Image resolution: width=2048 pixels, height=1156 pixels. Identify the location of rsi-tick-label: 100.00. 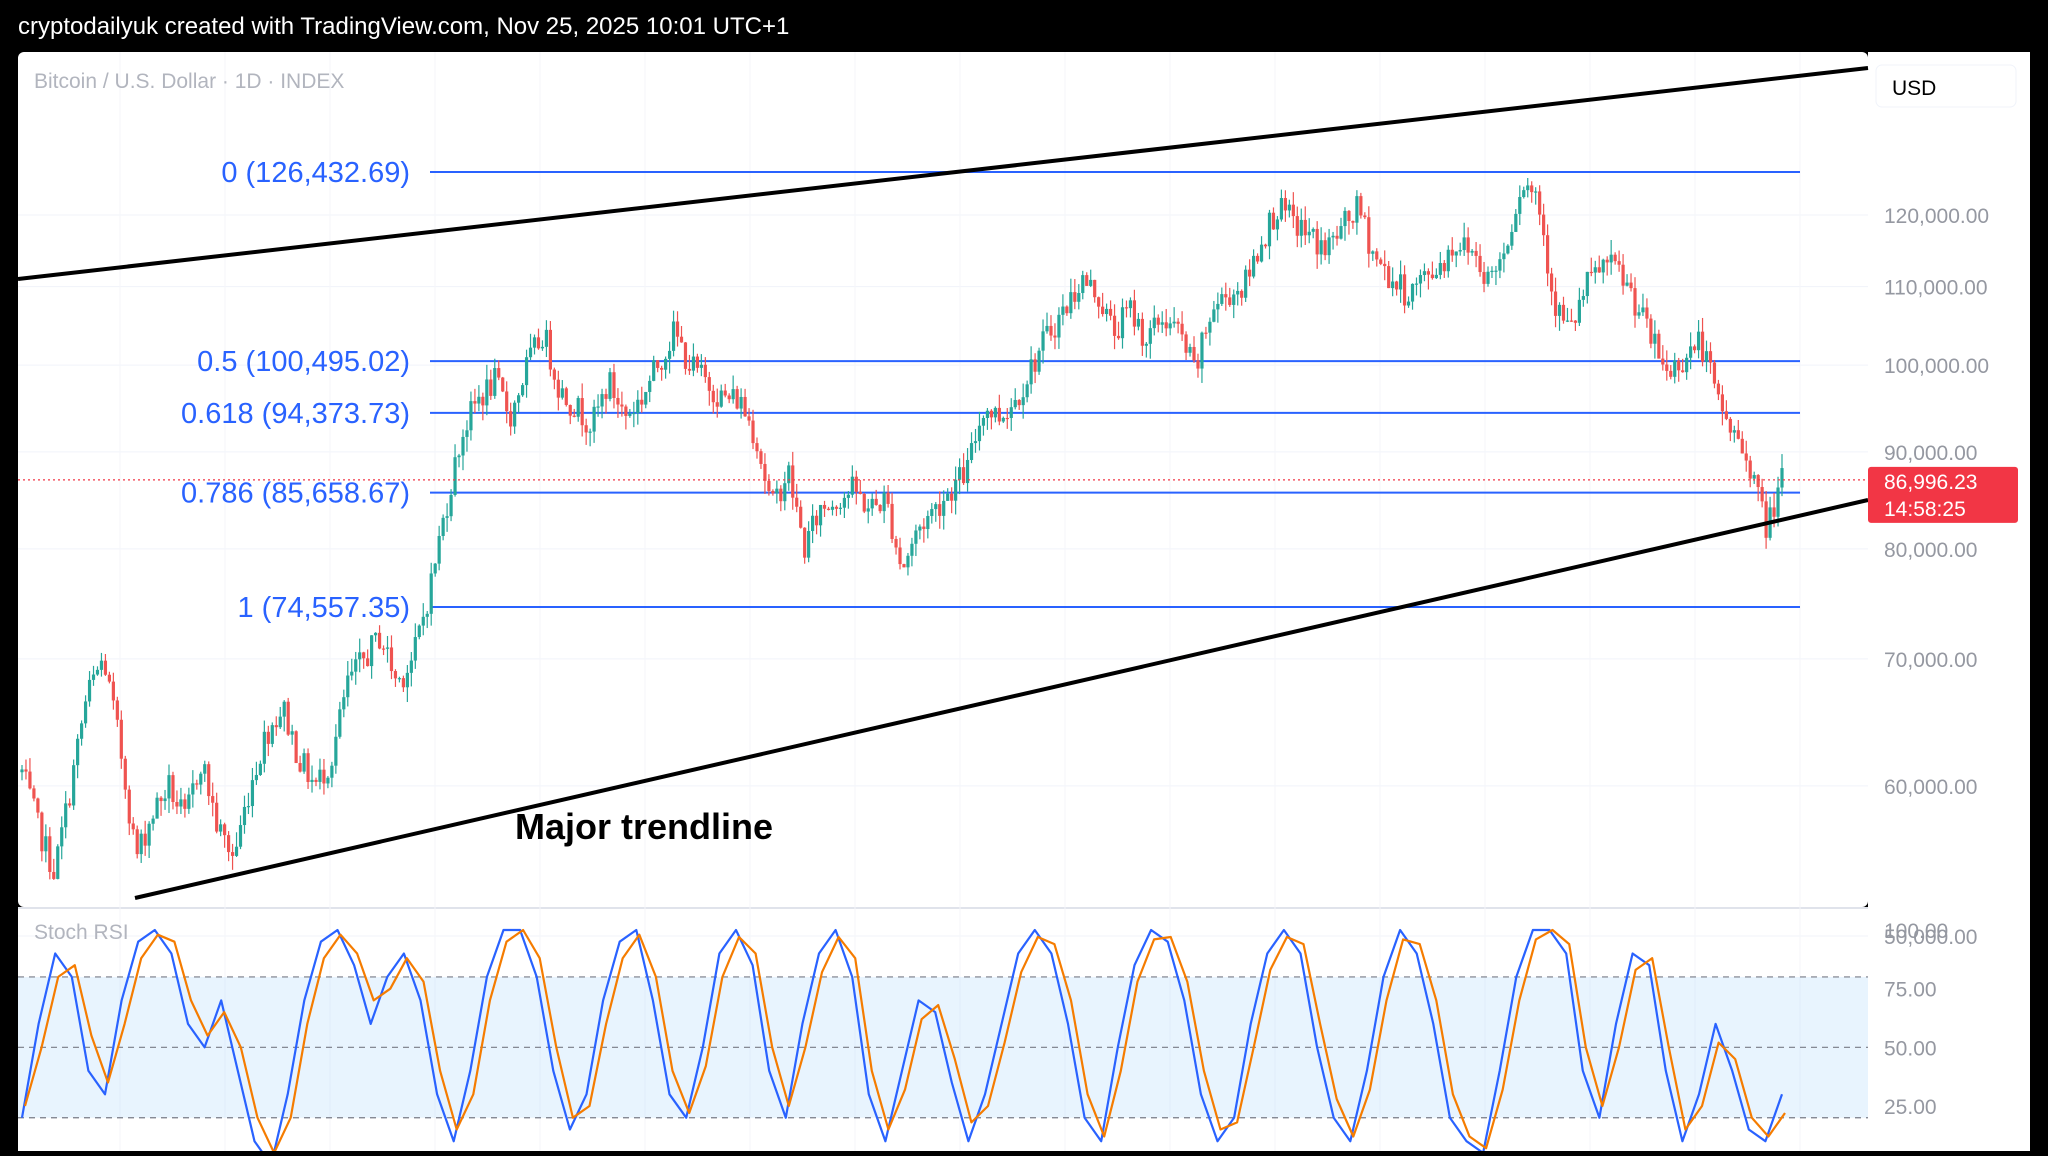
(1916, 931).